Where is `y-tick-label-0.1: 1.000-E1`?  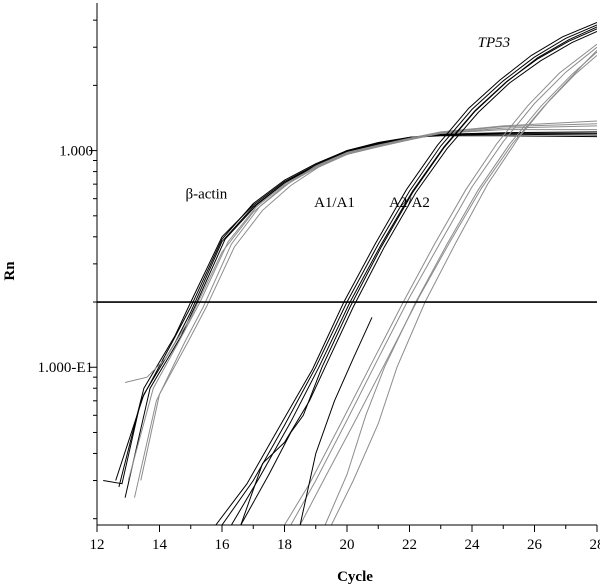
y-tick-label-0.1: 1.000-E1 is located at coordinates (65, 368).